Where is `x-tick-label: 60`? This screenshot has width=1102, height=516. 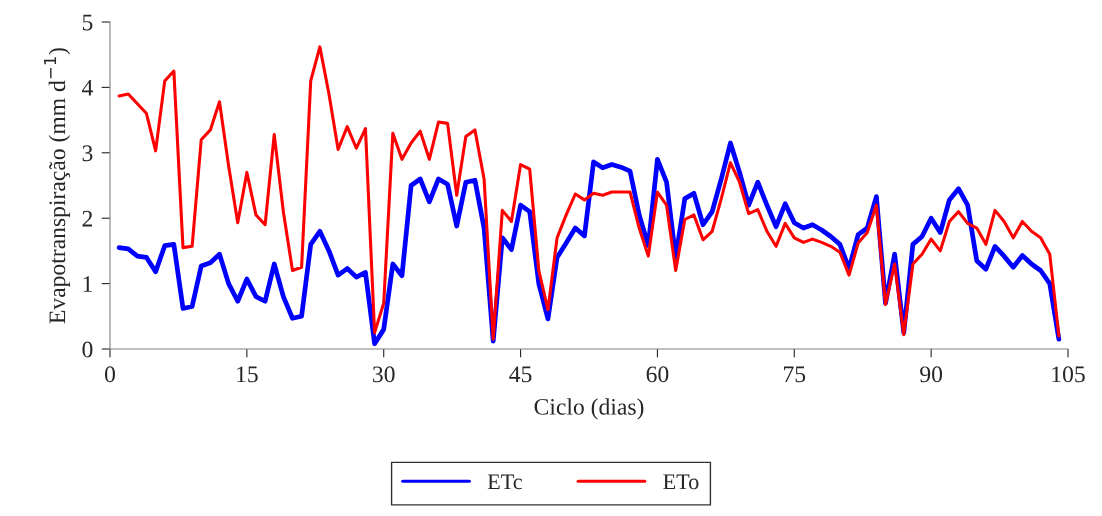
x-tick-label: 60 is located at coordinates (657, 374).